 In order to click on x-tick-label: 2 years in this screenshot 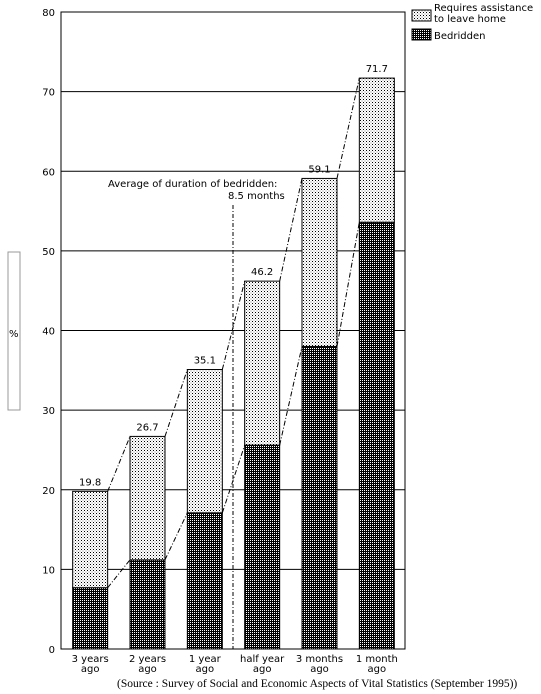, I will do `click(147, 659)`.